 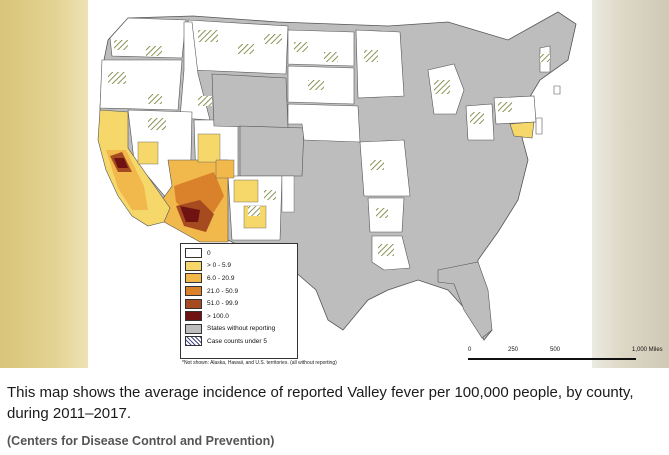 I want to click on legend-item: Case counts under 5, so click(x=239, y=341).